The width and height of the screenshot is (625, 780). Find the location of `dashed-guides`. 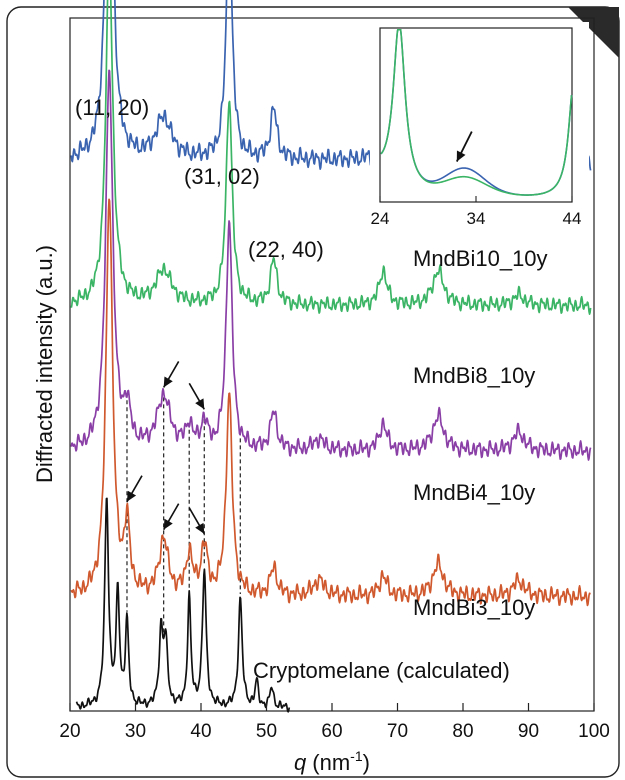

dashed-guides is located at coordinates (183, 514).